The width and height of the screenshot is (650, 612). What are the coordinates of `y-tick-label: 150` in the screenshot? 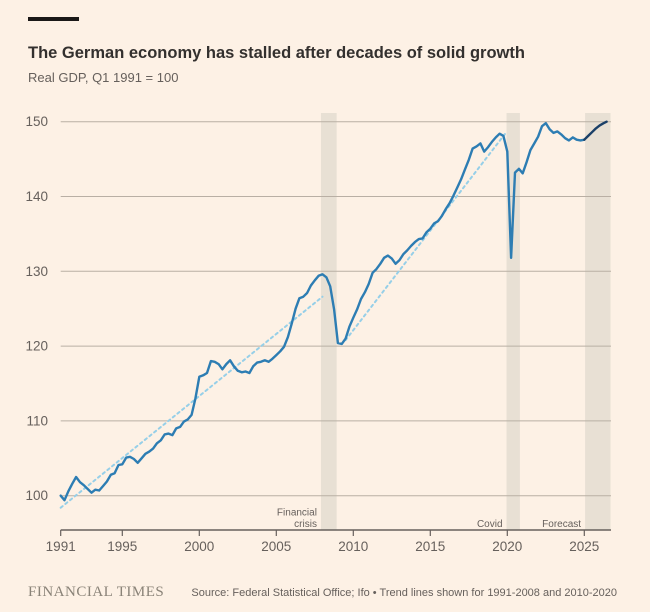 It's located at (36, 121).